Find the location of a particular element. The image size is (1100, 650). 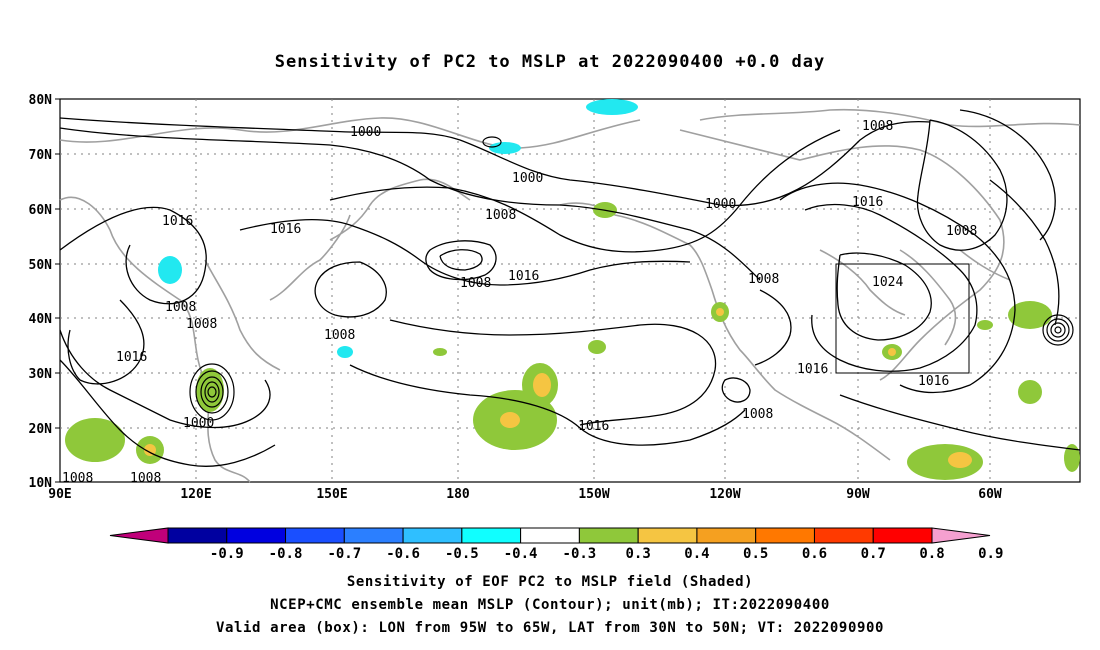

colorbar-tick-label: 0.8 is located at coordinates (931, 554).